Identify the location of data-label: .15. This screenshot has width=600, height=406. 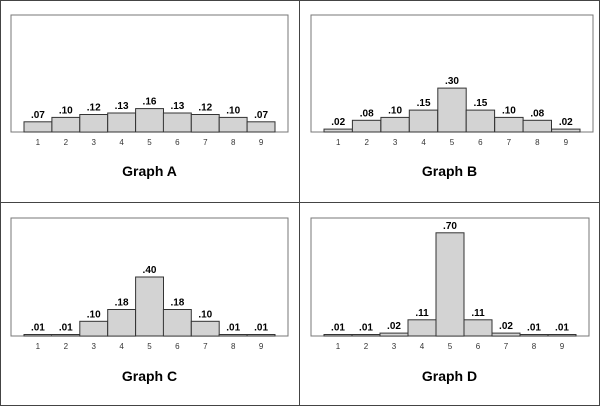
(424, 103).